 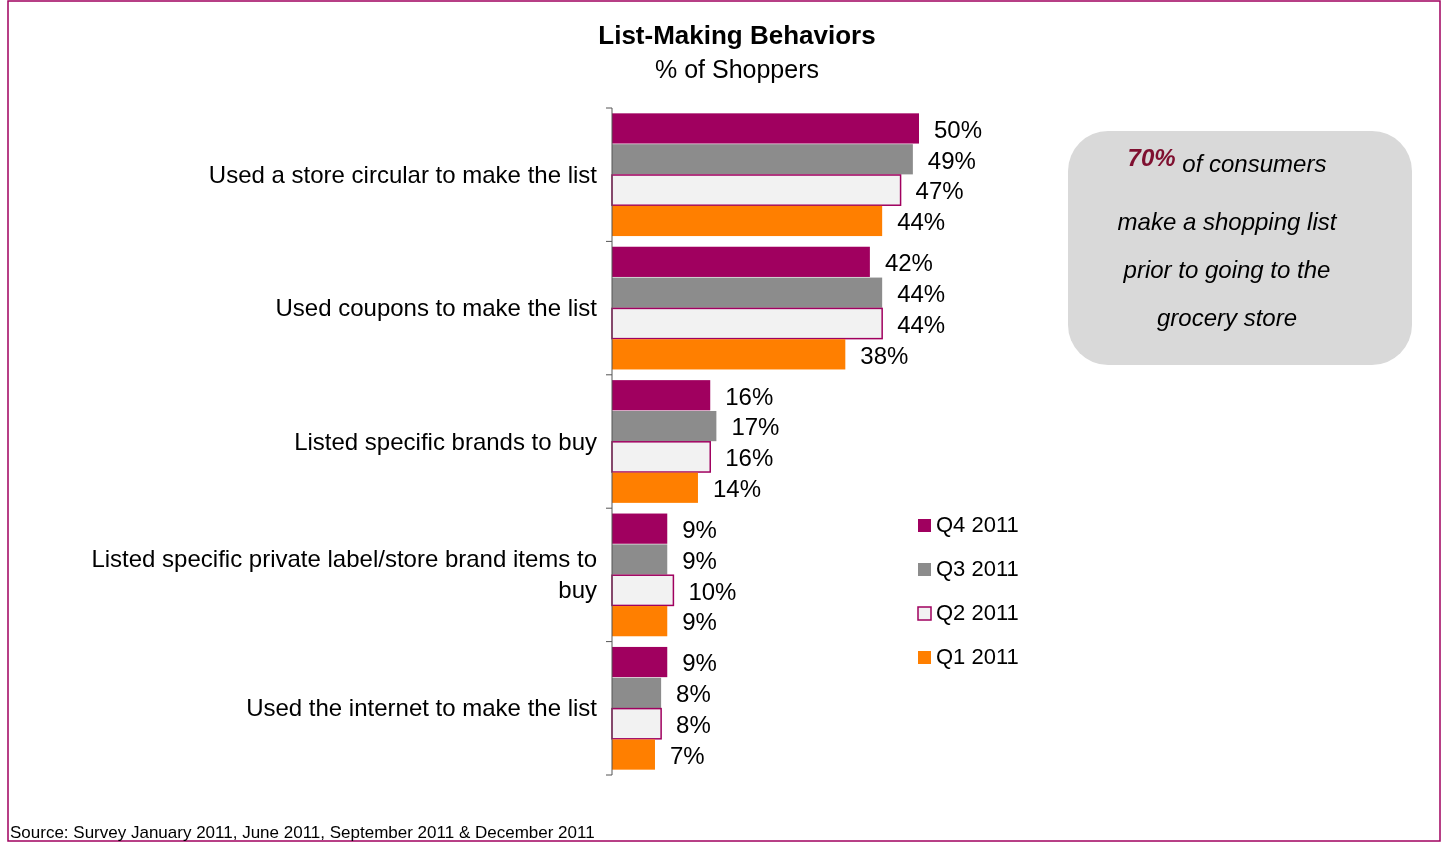 I want to click on data-label: 38%, so click(x=884, y=355).